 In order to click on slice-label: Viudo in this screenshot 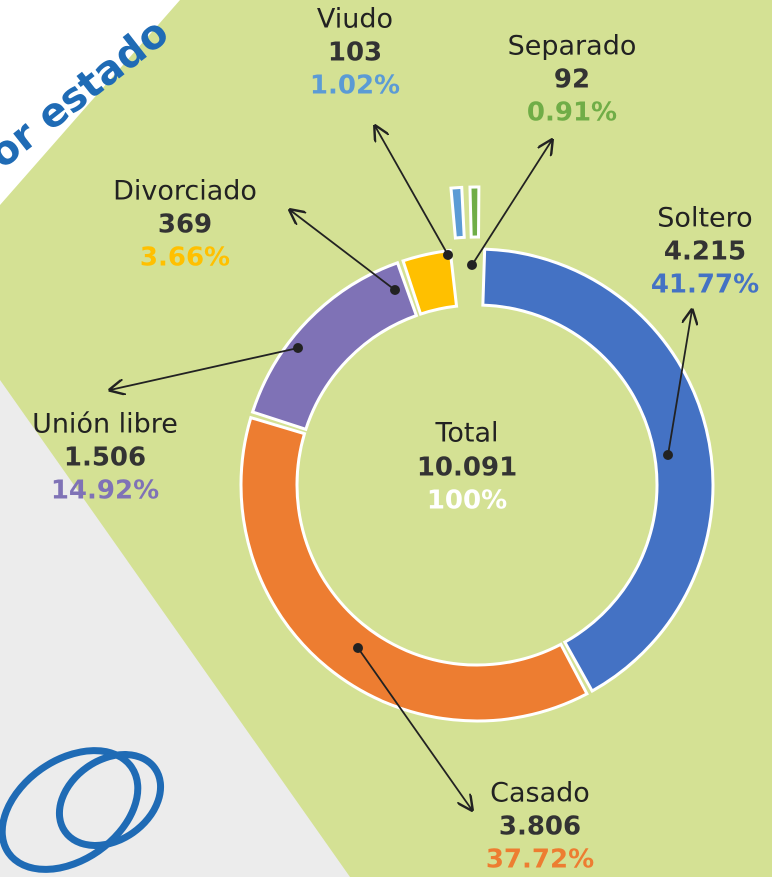, I will do `click(355, 19)`.